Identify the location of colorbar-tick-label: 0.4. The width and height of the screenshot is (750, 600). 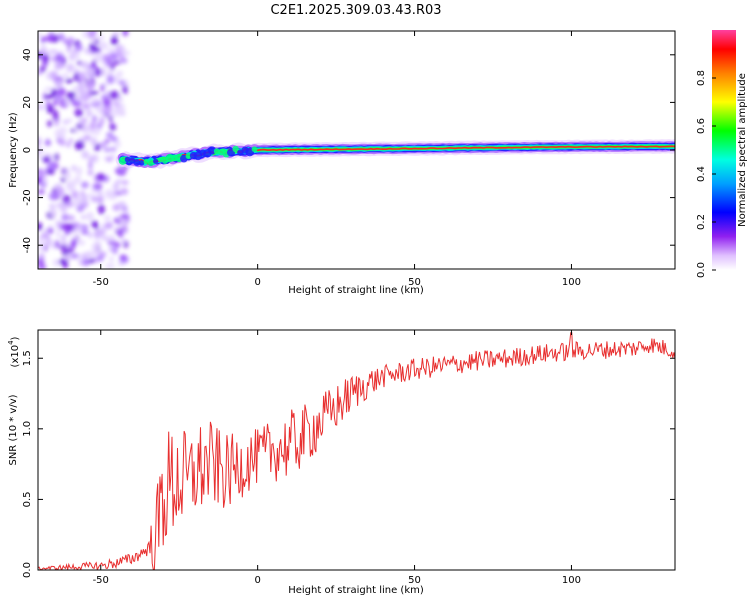
(701, 174).